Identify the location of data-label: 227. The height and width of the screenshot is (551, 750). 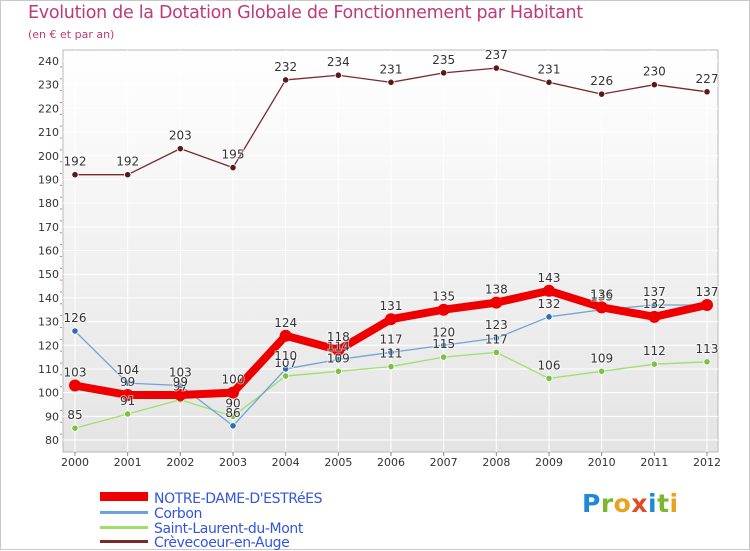
(707, 79).